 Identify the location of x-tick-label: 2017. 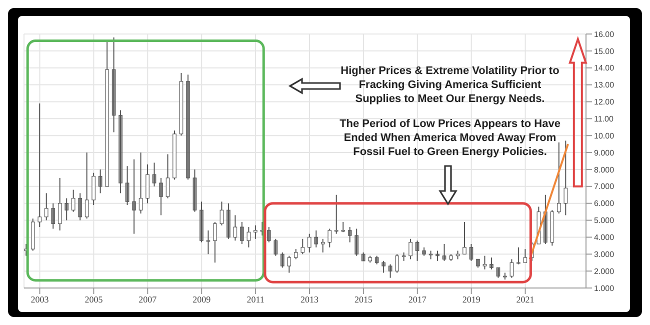
(417, 299).